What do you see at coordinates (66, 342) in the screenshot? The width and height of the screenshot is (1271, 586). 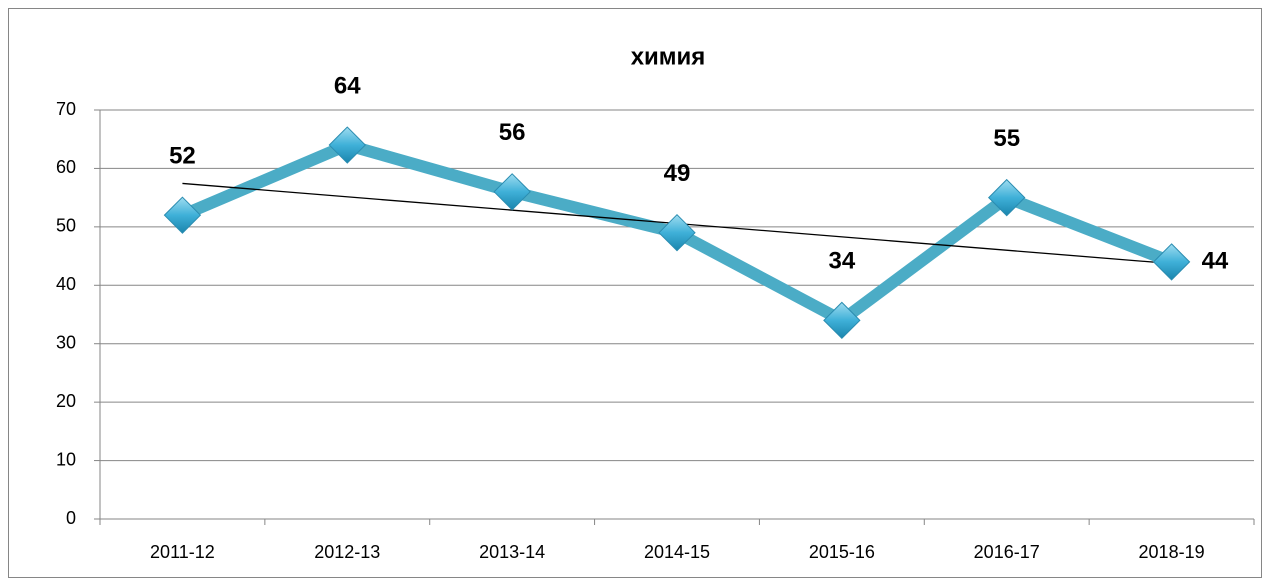 I see `y-tick-label: 30` at bounding box center [66, 342].